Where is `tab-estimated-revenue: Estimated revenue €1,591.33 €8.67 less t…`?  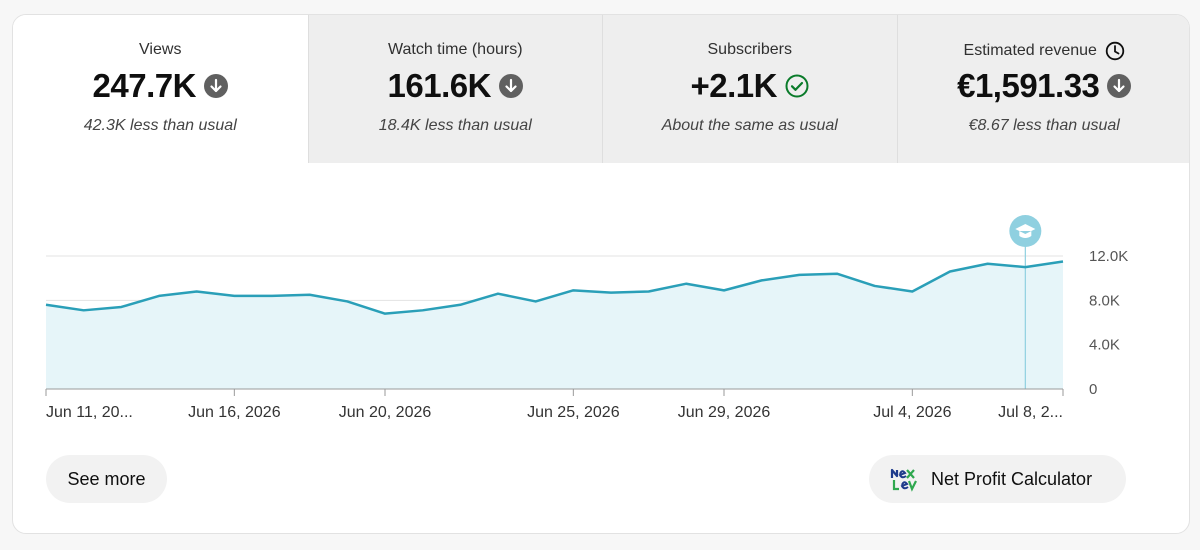 tab-estimated-revenue: Estimated revenue €1,591.33 €8.67 less t… is located at coordinates (1042, 89).